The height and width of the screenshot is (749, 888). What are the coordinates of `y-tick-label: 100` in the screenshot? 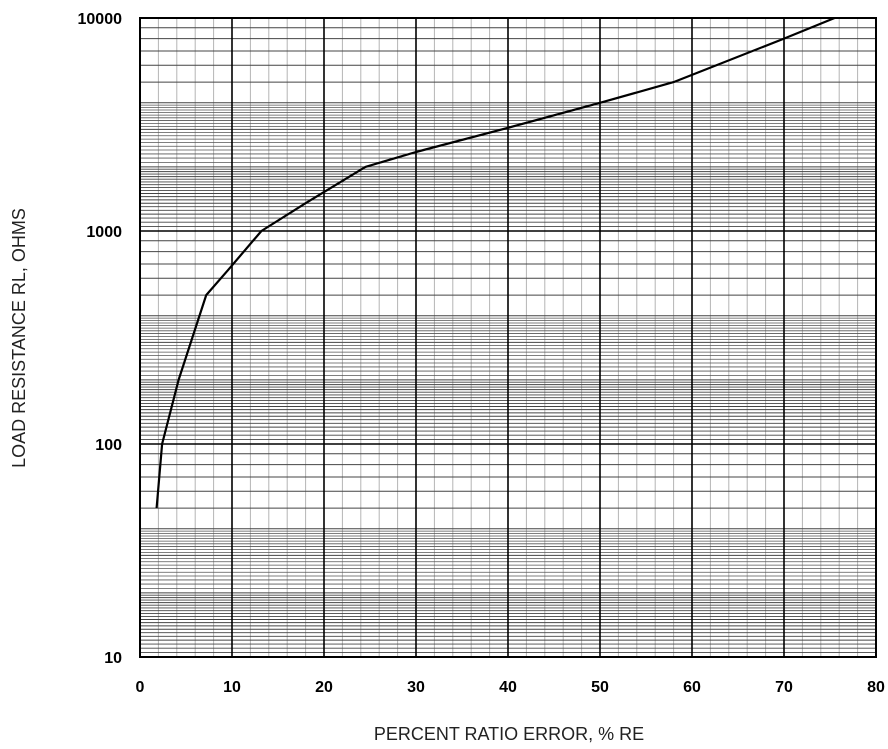 It's located at (108, 445).